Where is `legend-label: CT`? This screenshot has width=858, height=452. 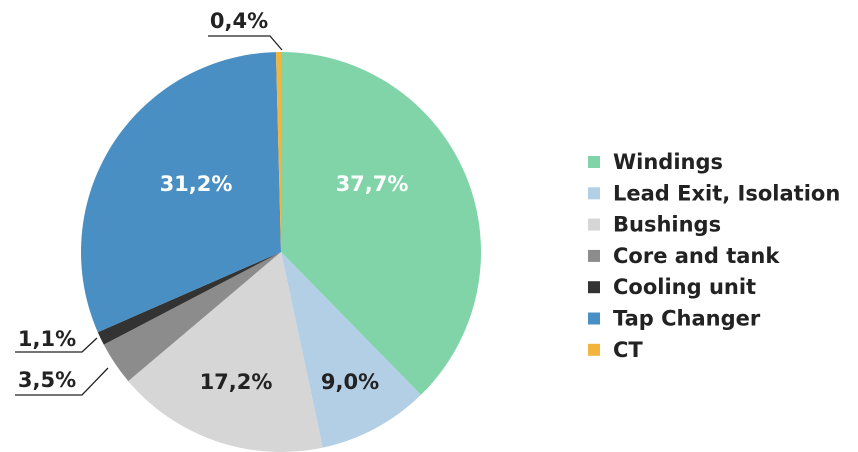 legend-label: CT is located at coordinates (628, 350).